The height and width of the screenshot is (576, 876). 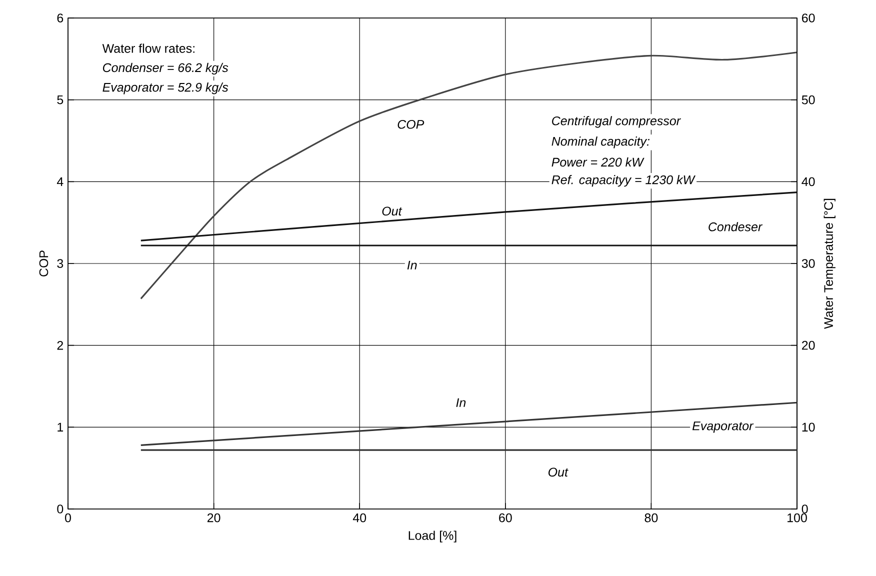 I want to click on y2-tick-label: 40, so click(x=808, y=181).